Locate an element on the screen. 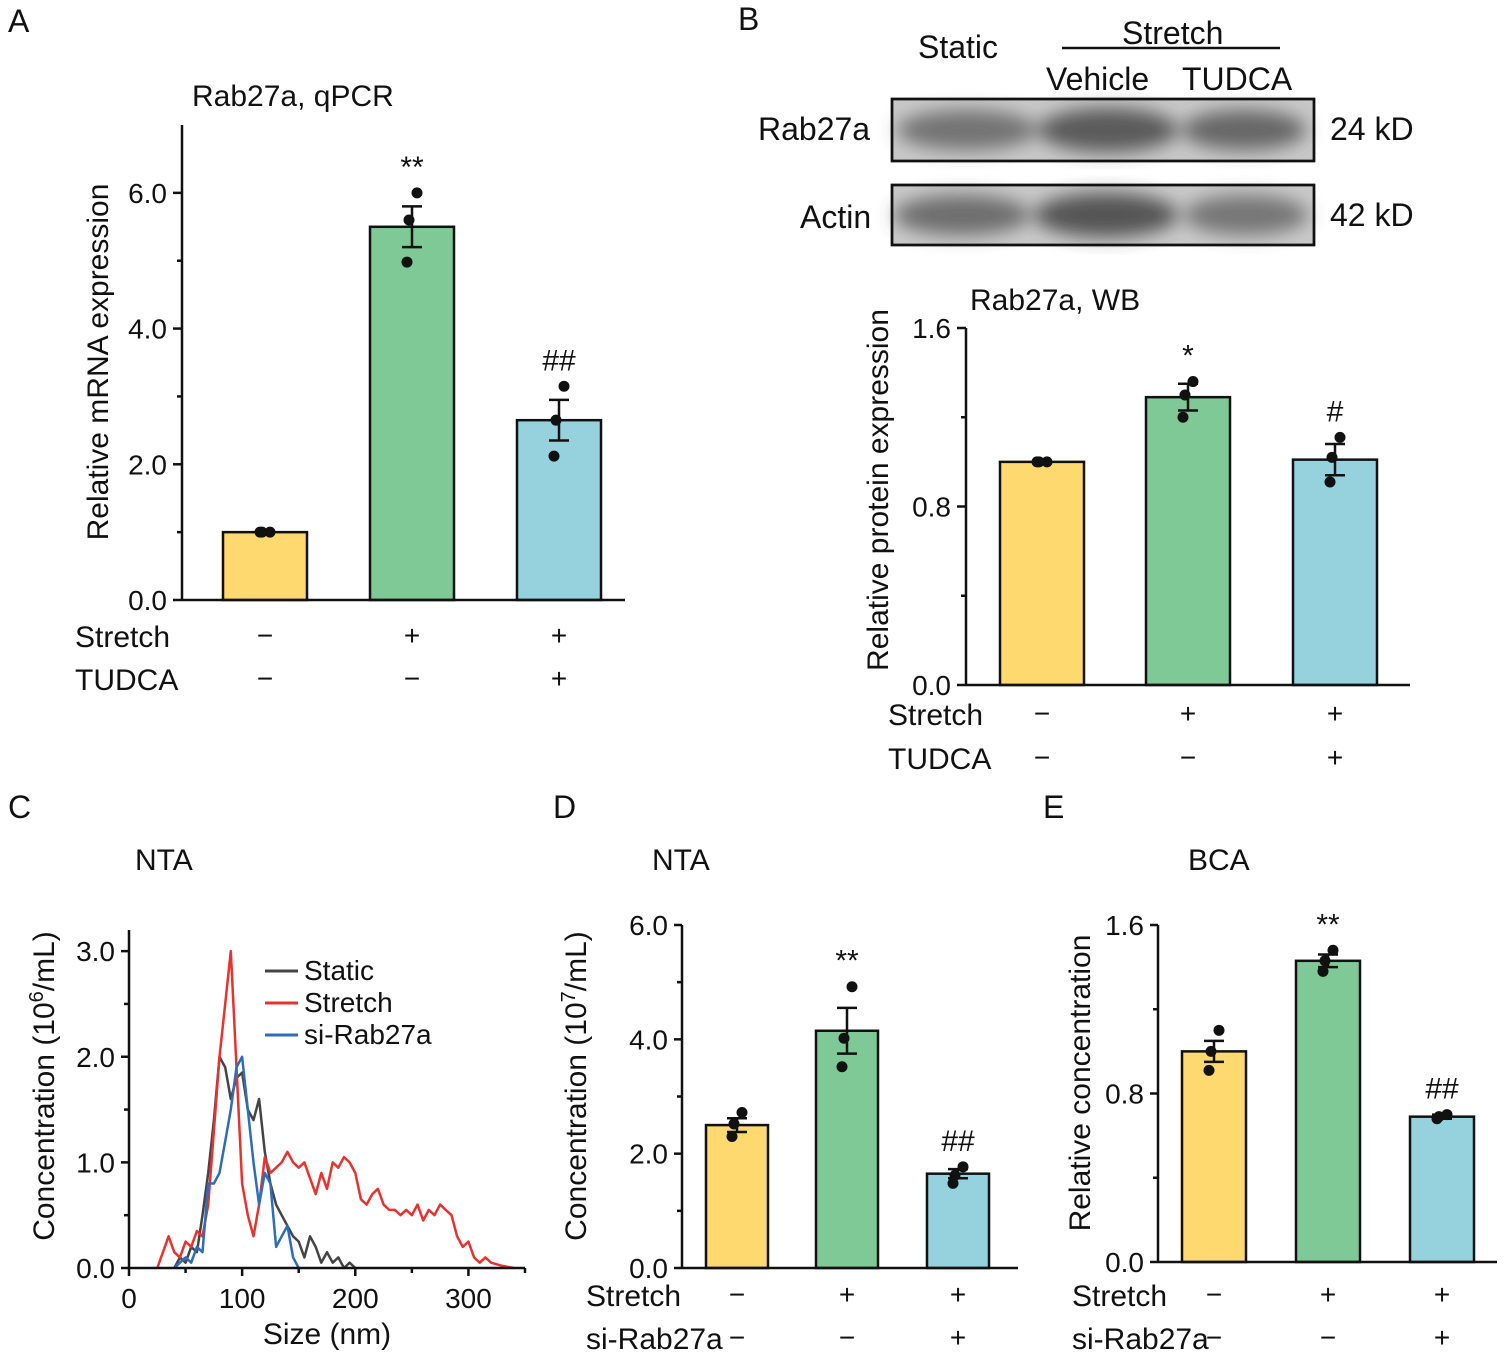 The image size is (1505, 1358). y-tick-label: 1.6 is located at coordinates (931, 328).